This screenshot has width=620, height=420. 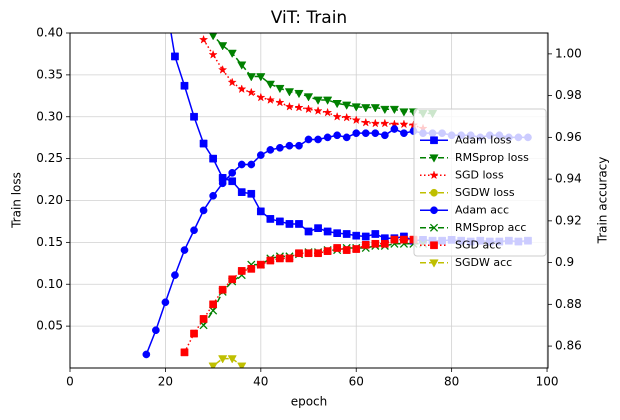 What do you see at coordinates (260, 382) in the screenshot?
I see `x-tick-label: 40` at bounding box center [260, 382].